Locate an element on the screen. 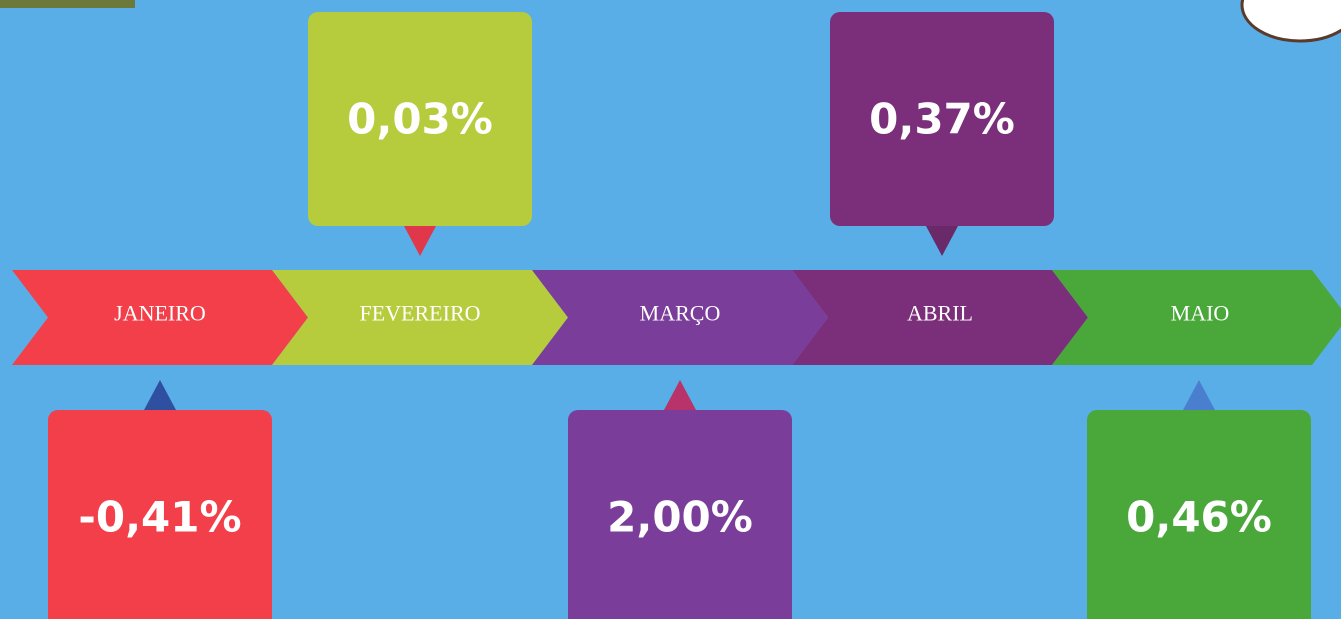  value-text: 0,03% is located at coordinates (420, 119).